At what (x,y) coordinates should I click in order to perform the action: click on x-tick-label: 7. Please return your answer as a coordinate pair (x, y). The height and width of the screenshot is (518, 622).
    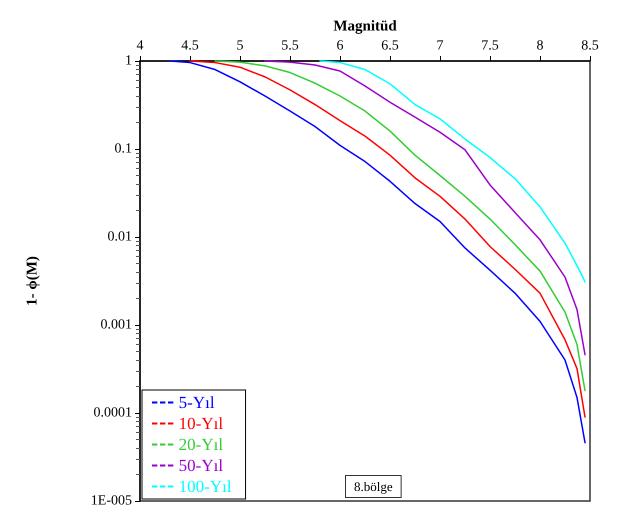
    Looking at the image, I should click on (440, 46).